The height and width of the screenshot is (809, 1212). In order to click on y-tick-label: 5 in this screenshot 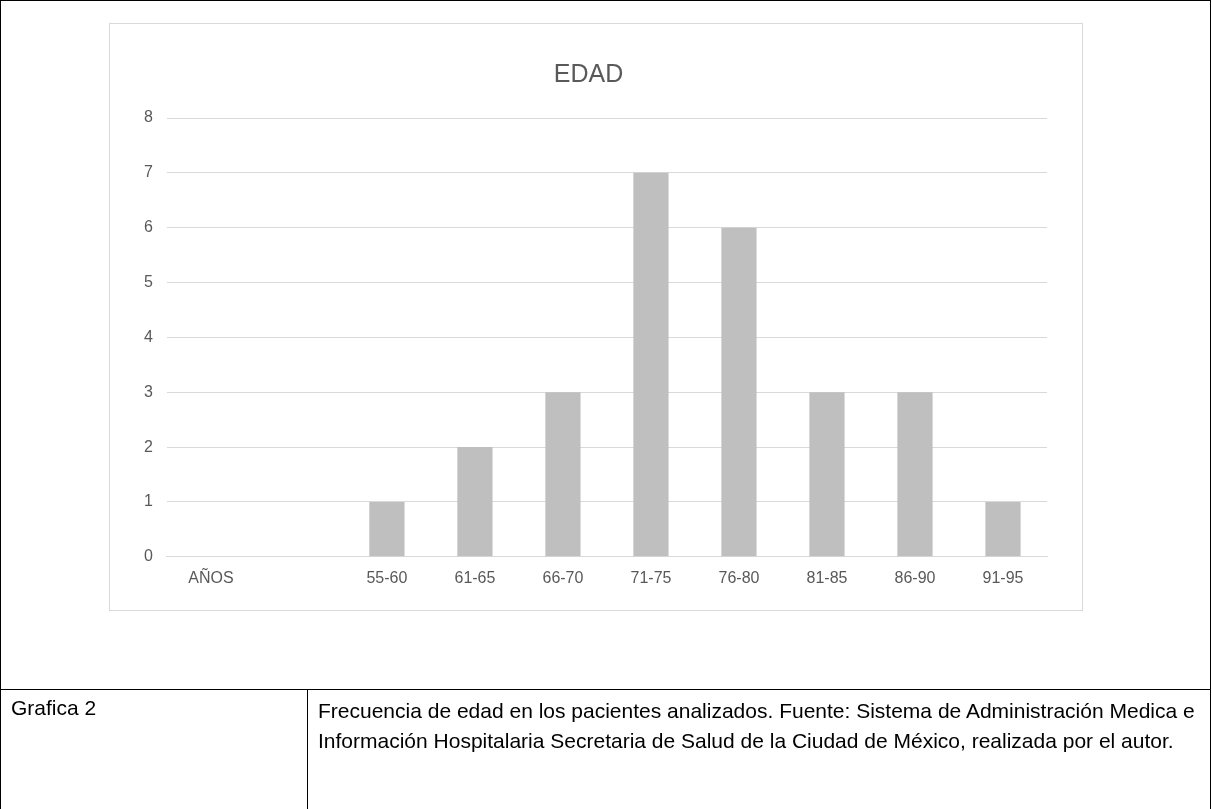, I will do `click(148, 281)`.